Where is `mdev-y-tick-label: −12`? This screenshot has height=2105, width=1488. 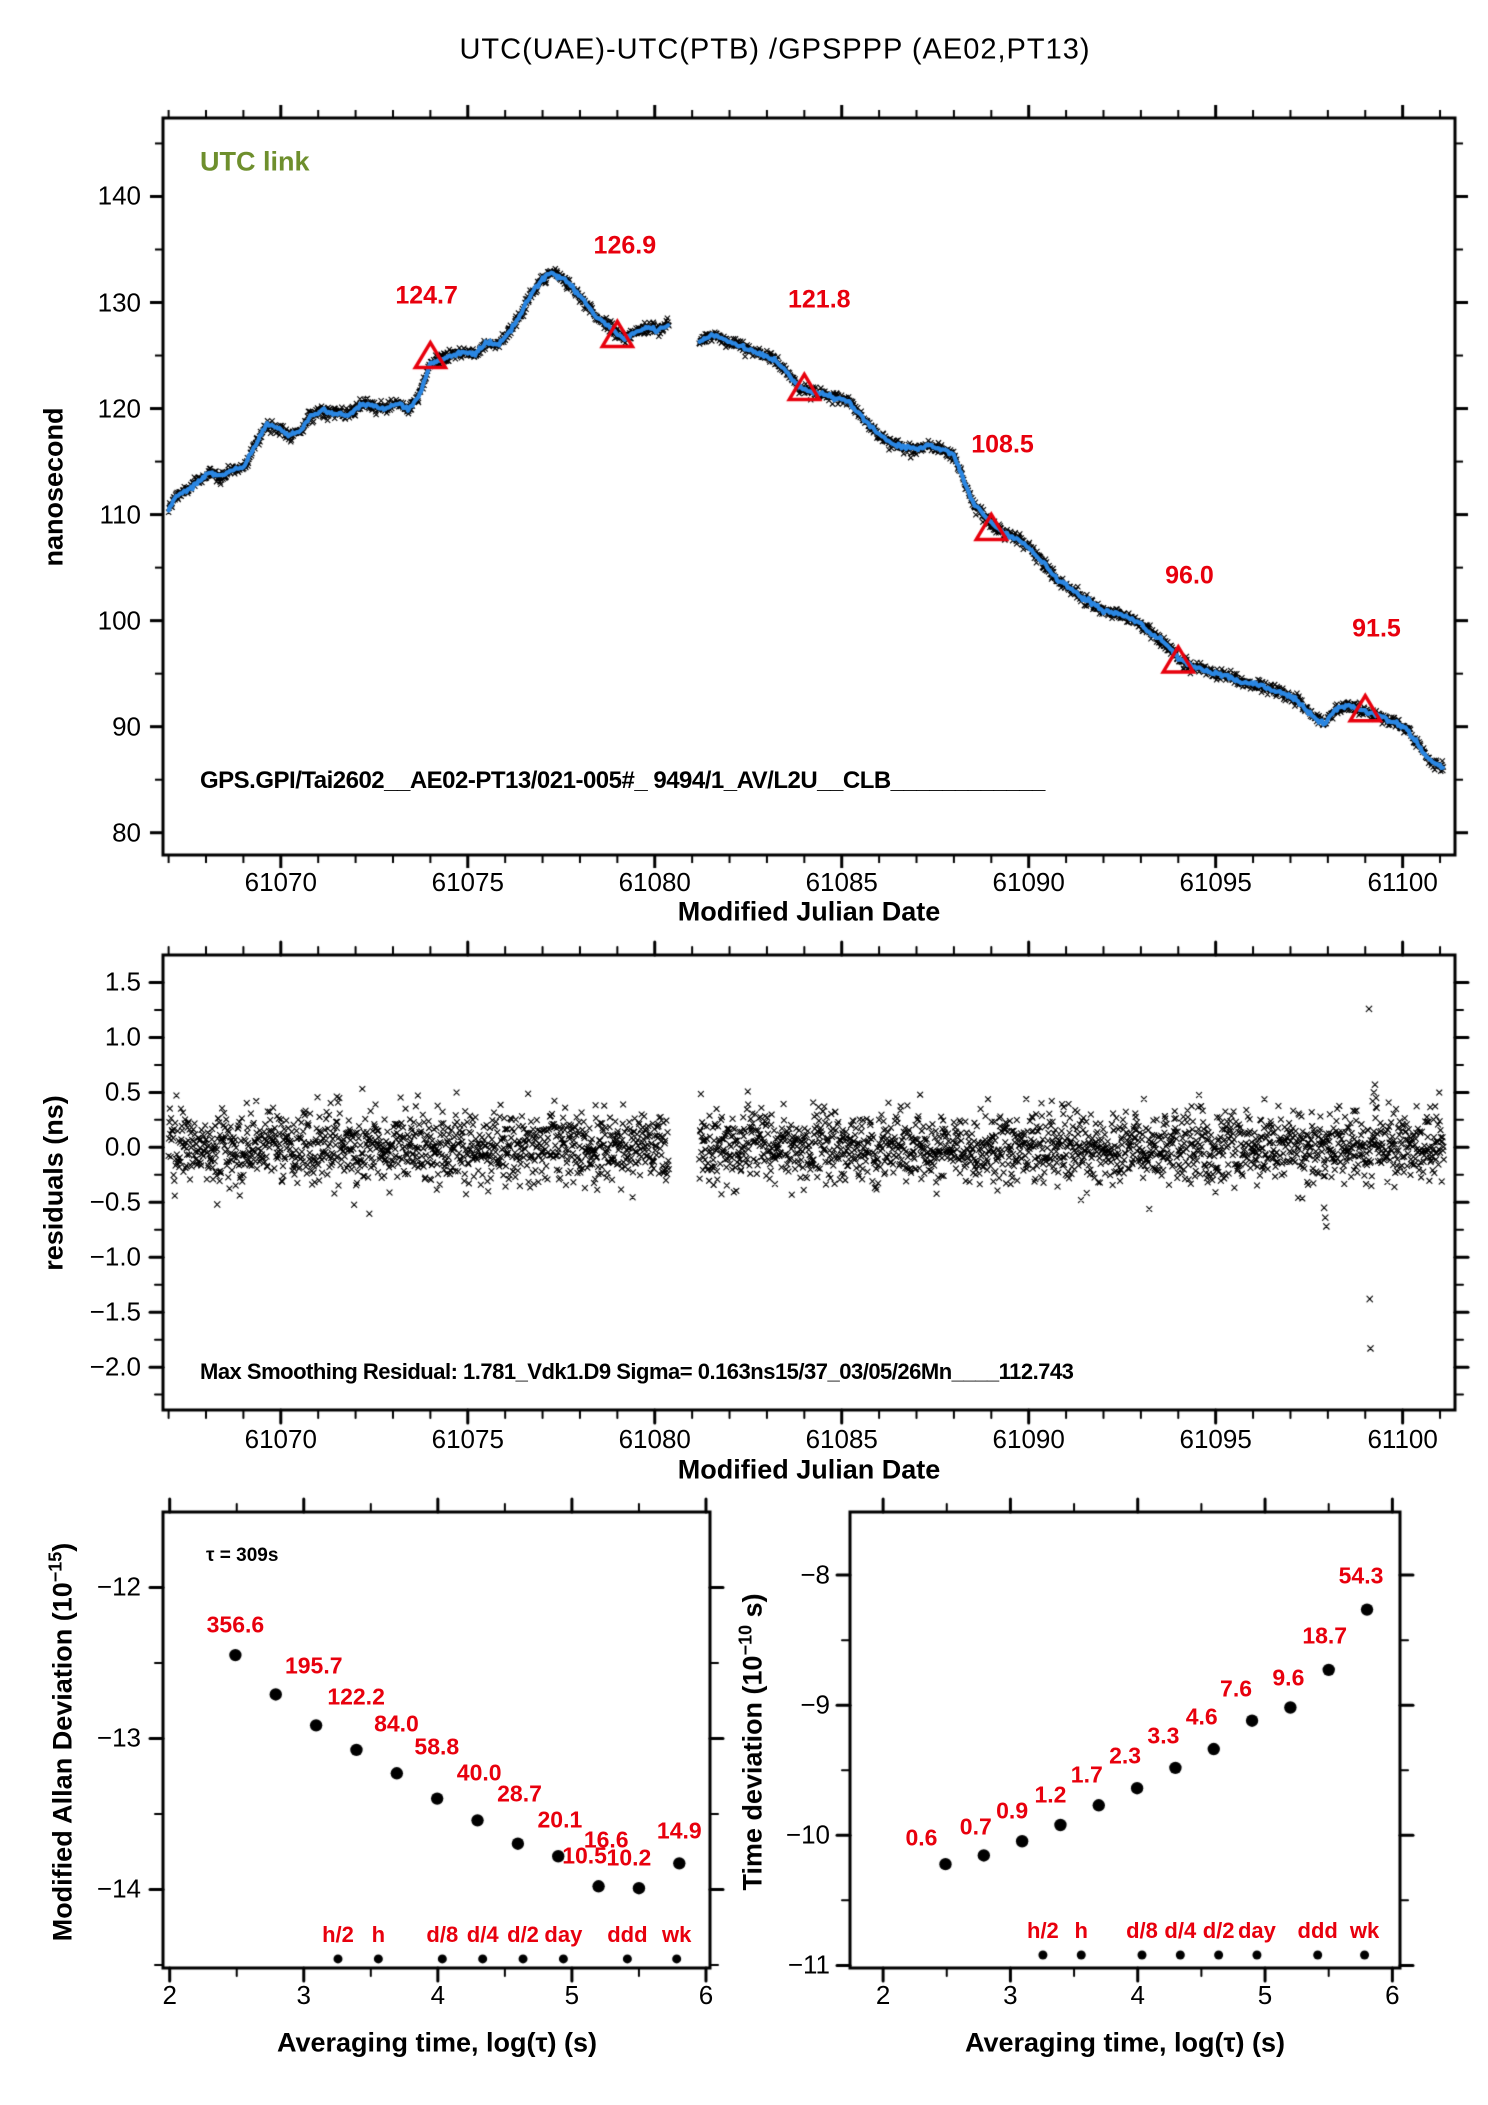
mdev-y-tick-label: −12 is located at coordinates (118, 1586).